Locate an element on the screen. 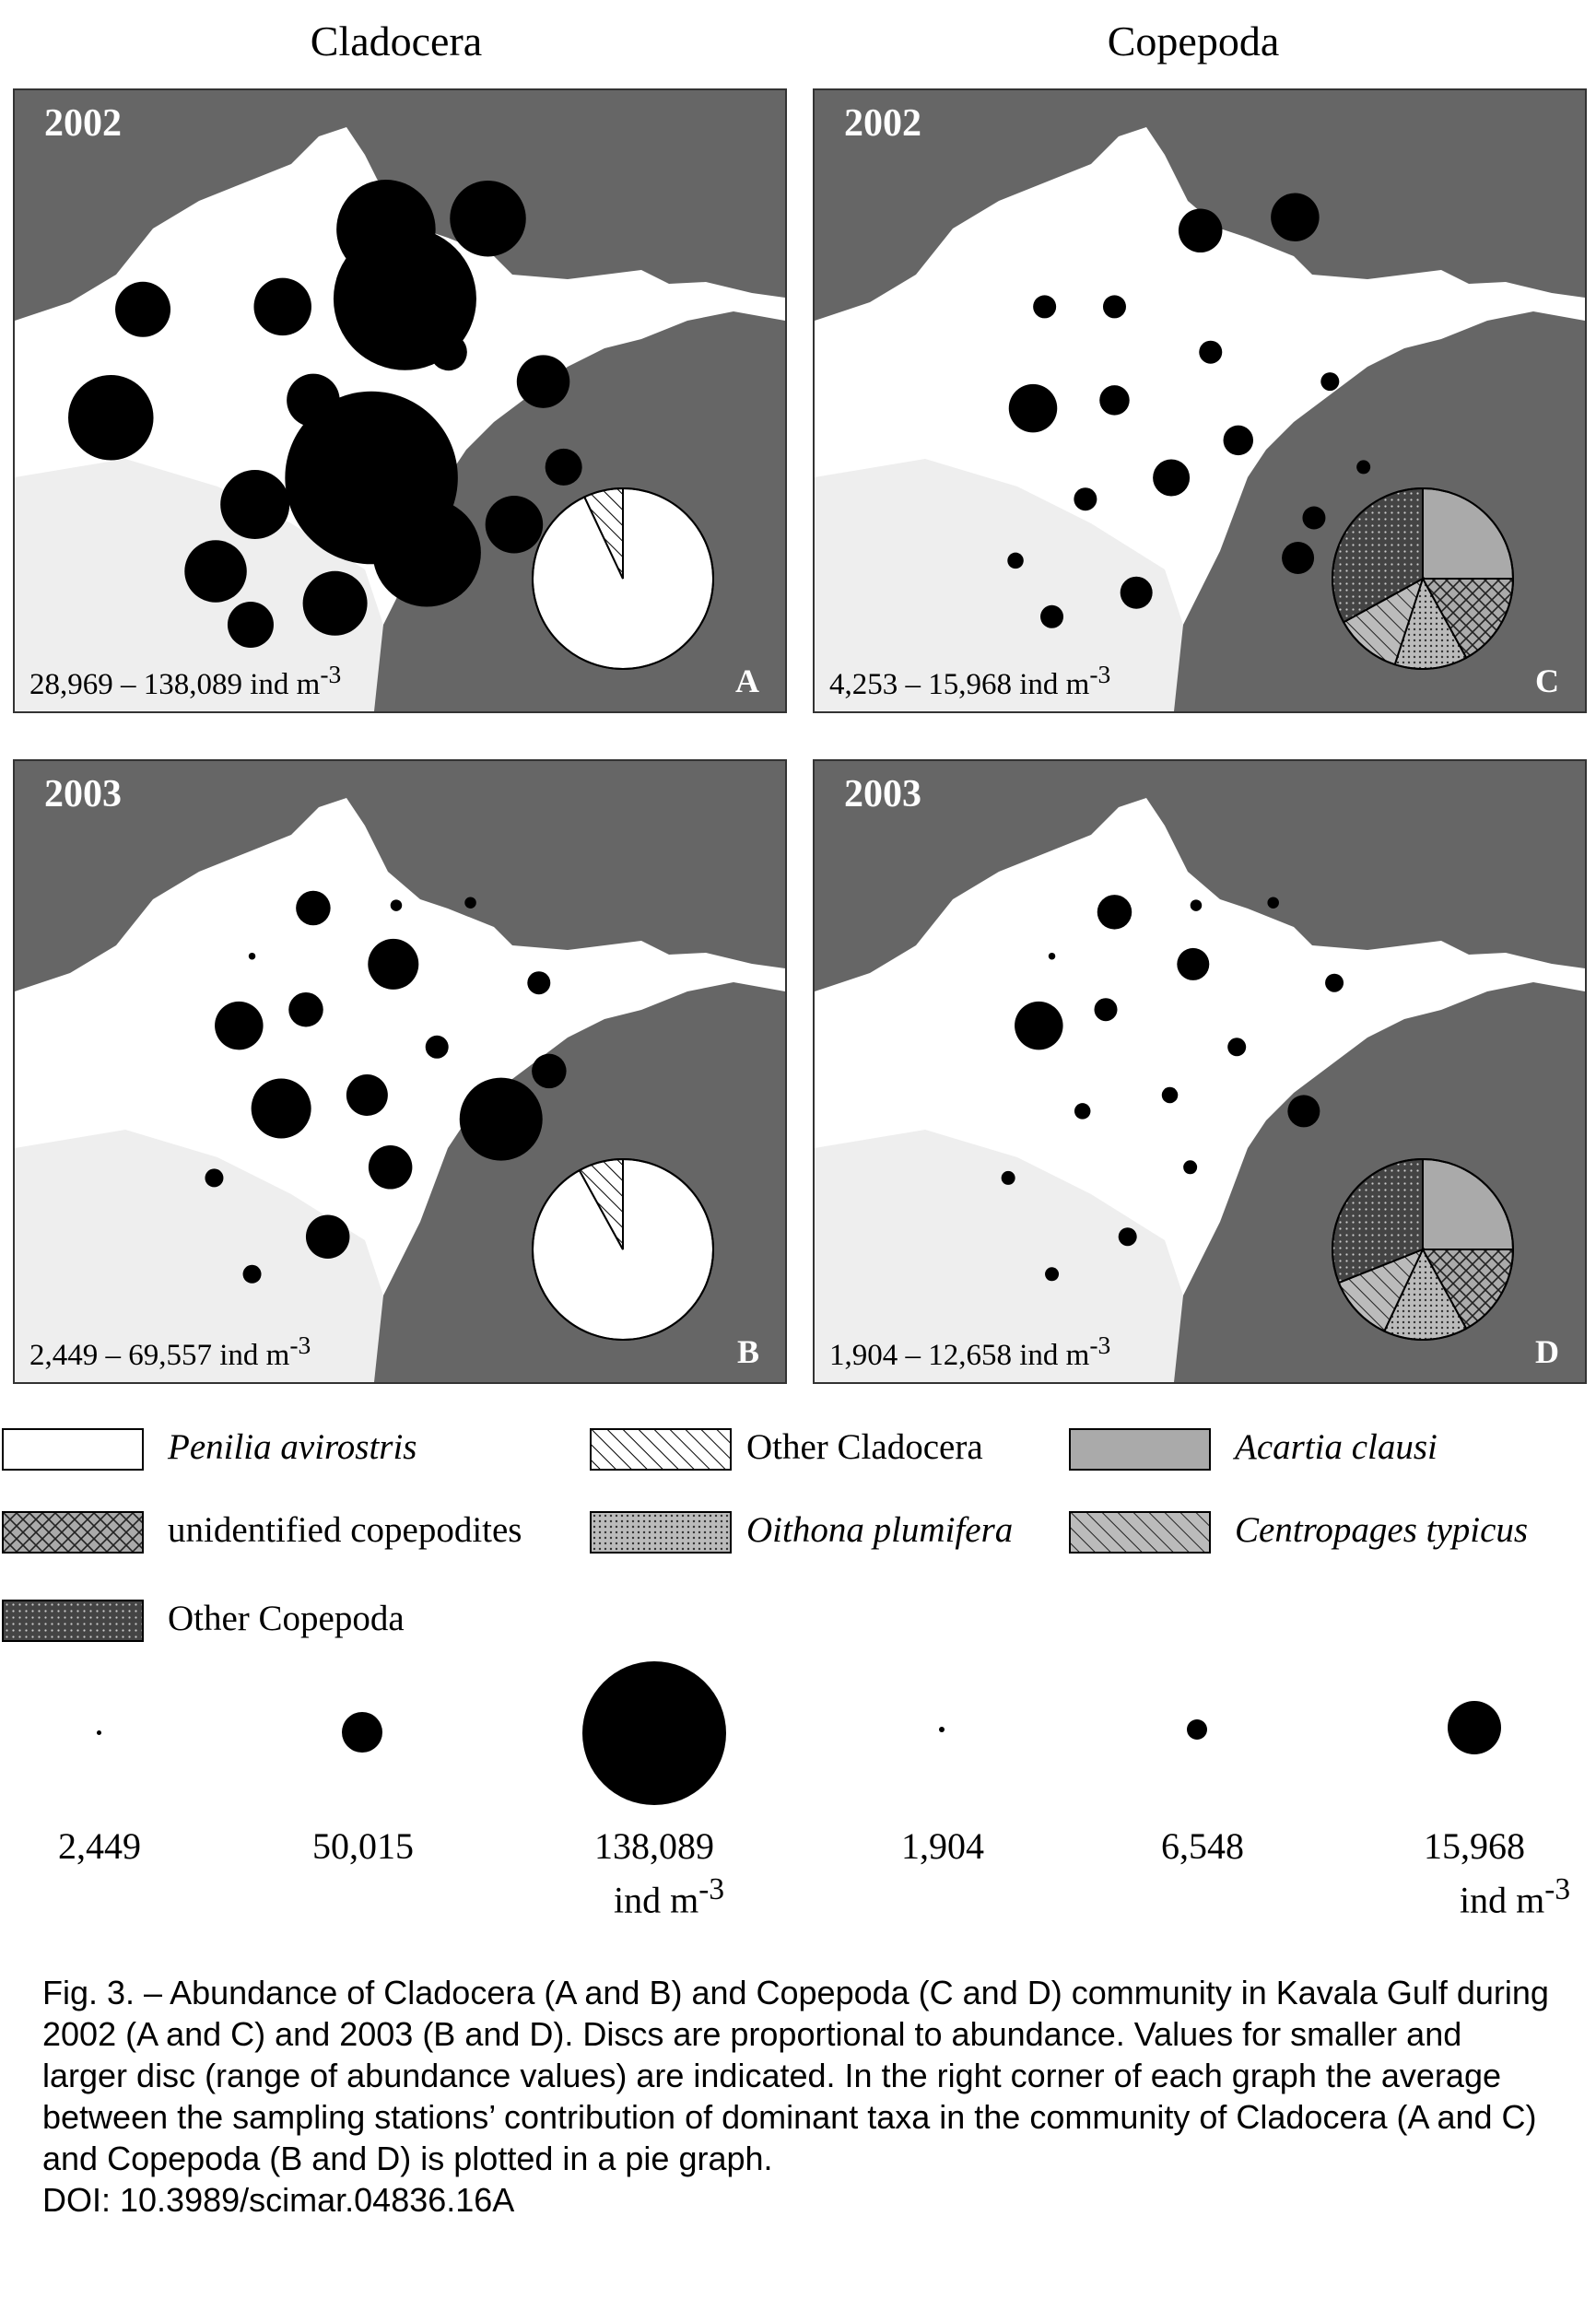 The width and height of the screenshot is (1596, 2310). legend-swatch-acartia is located at coordinates (1140, 1449).